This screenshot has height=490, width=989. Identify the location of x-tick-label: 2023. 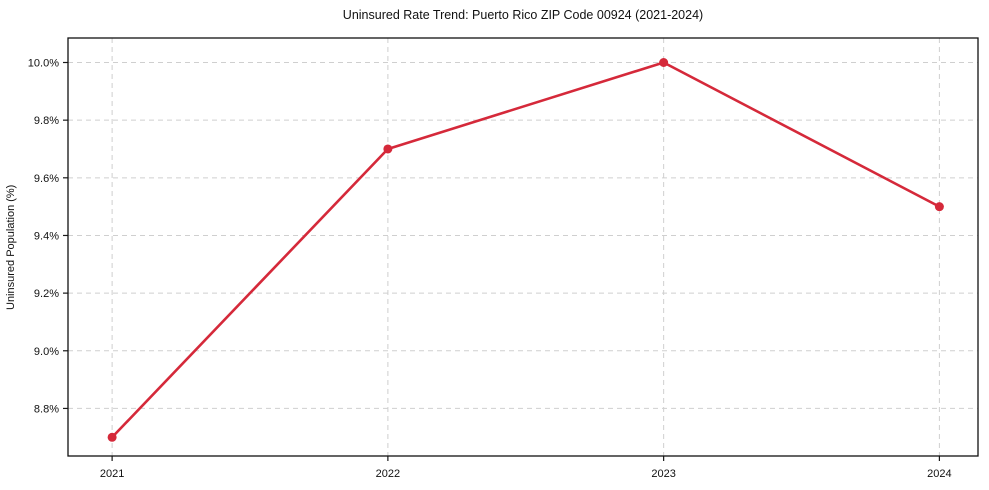
(663, 474).